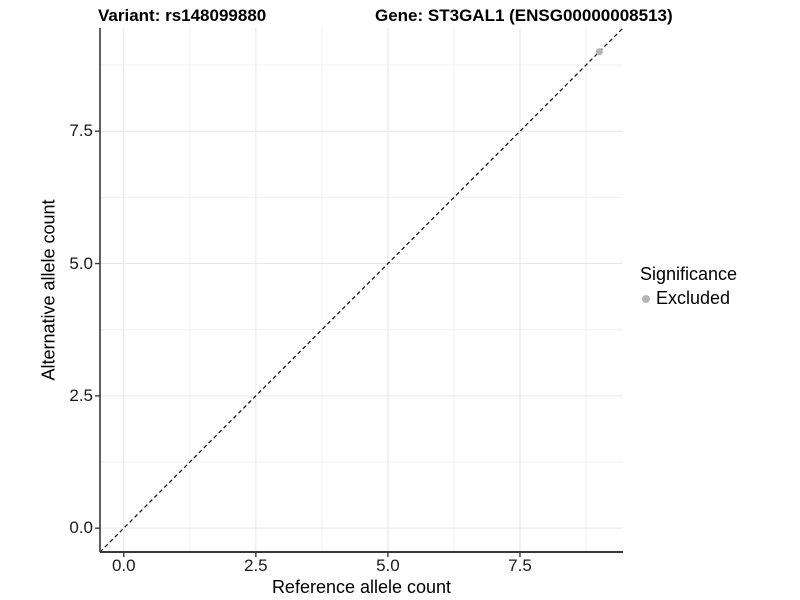 The image size is (800, 600). I want to click on legend: Significance Excluded, so click(687, 286).